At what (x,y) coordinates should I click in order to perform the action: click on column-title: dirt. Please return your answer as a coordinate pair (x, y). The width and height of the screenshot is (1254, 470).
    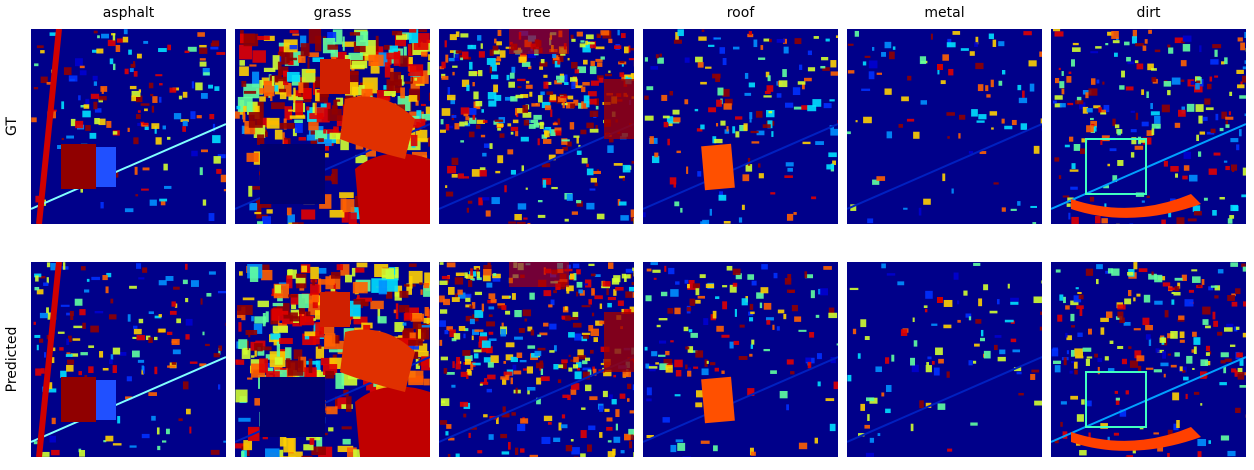
    Looking at the image, I should click on (1148, 13).